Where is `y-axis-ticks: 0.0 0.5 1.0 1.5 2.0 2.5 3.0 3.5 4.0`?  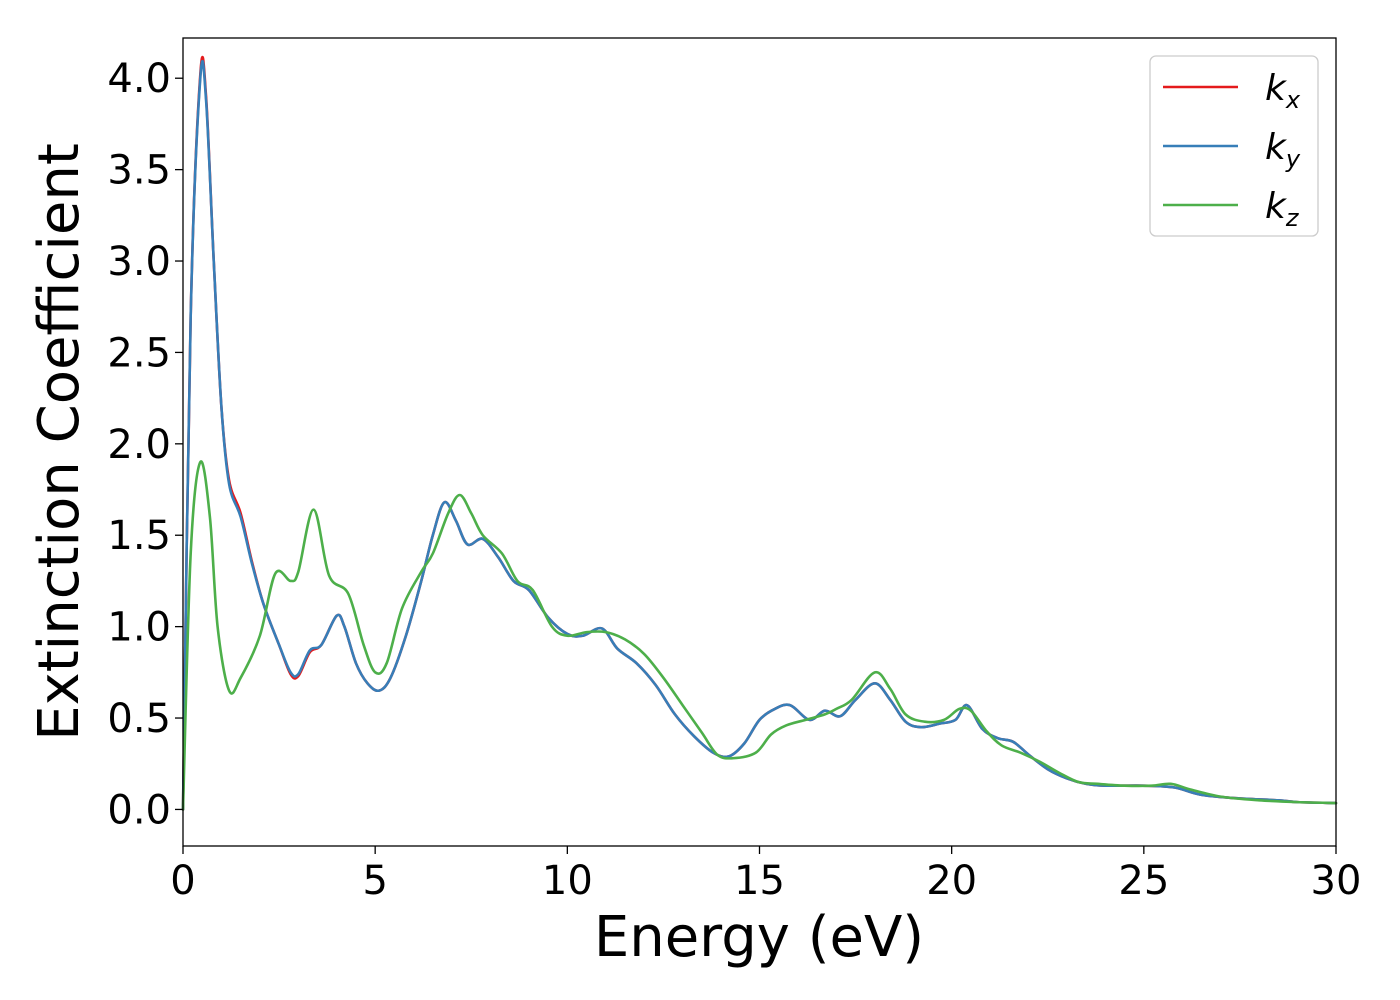
y-axis-ticks: 0.0 0.5 1.0 1.5 2.0 2.5 3.0 3.5 4.0 is located at coordinates (145, 444).